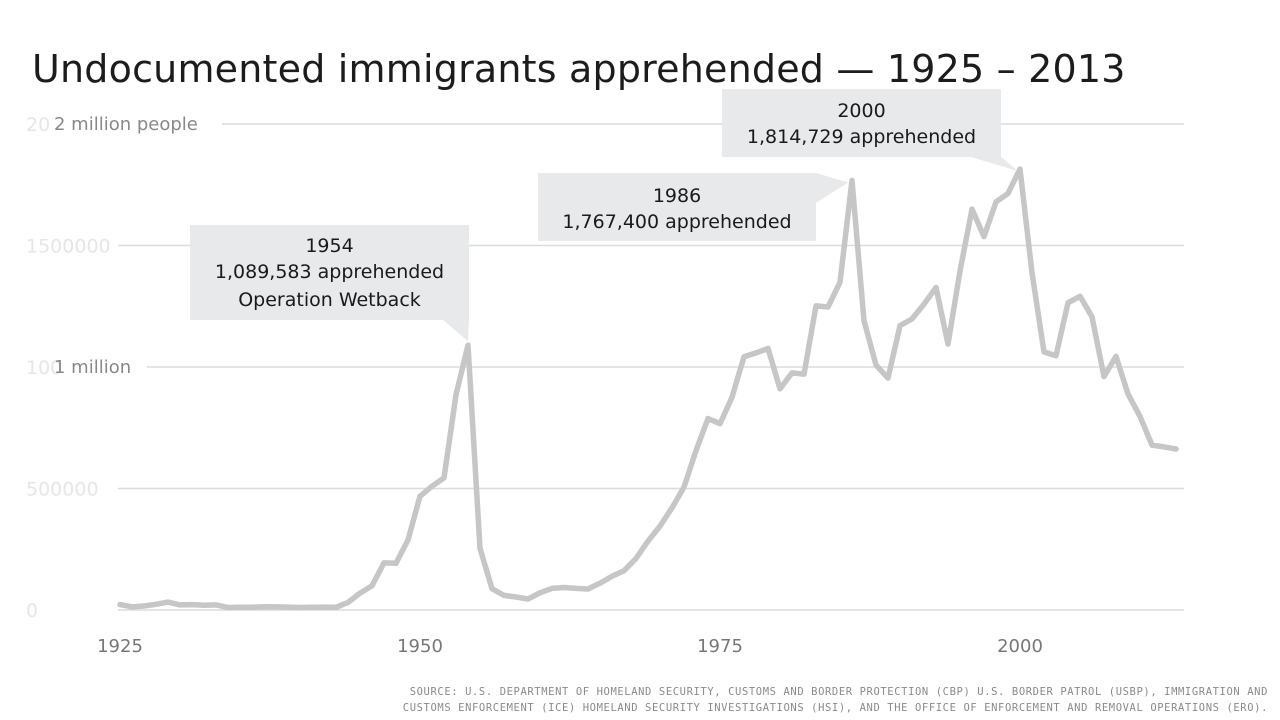 The height and width of the screenshot is (720, 1280). Describe the element at coordinates (126, 124) in the screenshot. I see `y-axis-unit-label: 2 million people` at that location.